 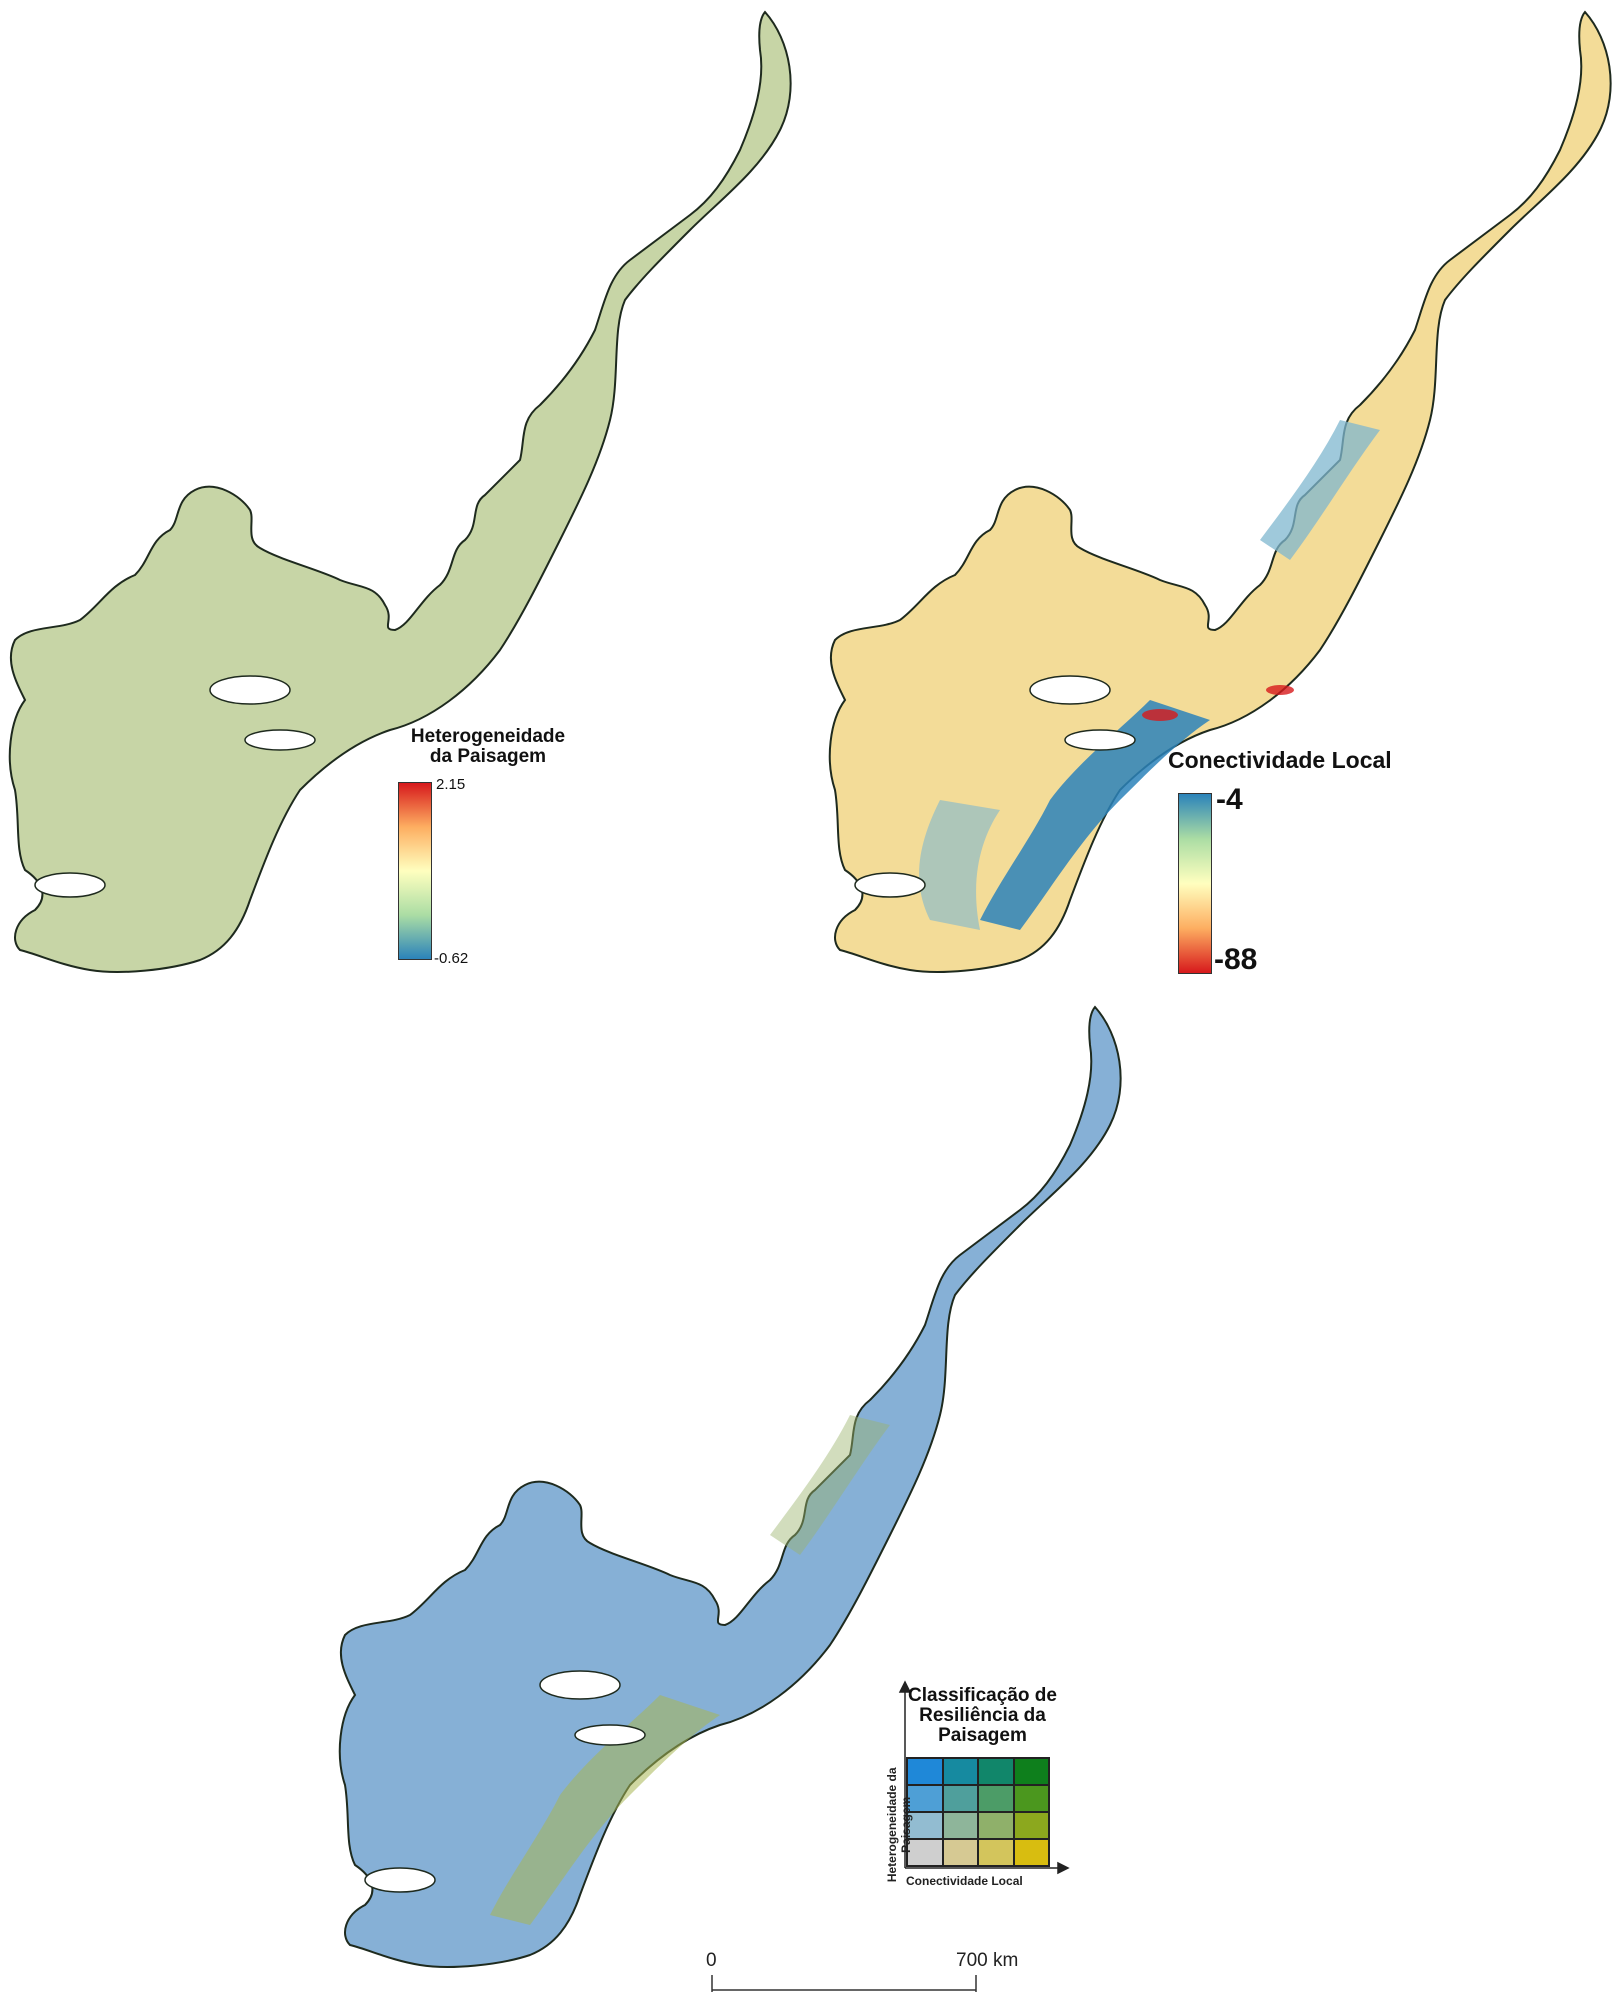 What do you see at coordinates (1236, 959) in the screenshot?
I see `connectivity-min-label: -88` at bounding box center [1236, 959].